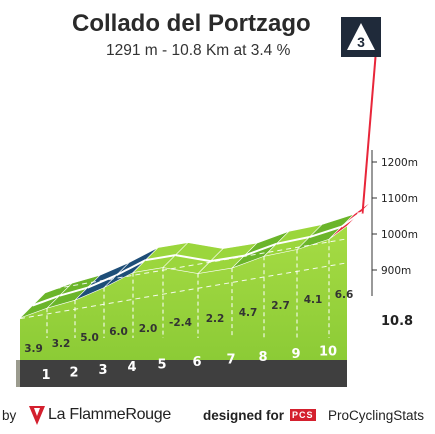 This screenshot has height=434, width=435. I want to click on altitude-label-1200: 1200m, so click(399, 163).